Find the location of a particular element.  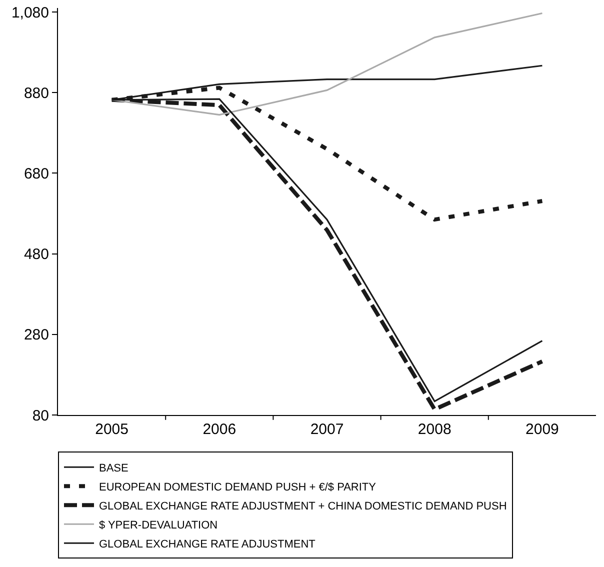

x-tick-label: 2009 is located at coordinates (542, 429).